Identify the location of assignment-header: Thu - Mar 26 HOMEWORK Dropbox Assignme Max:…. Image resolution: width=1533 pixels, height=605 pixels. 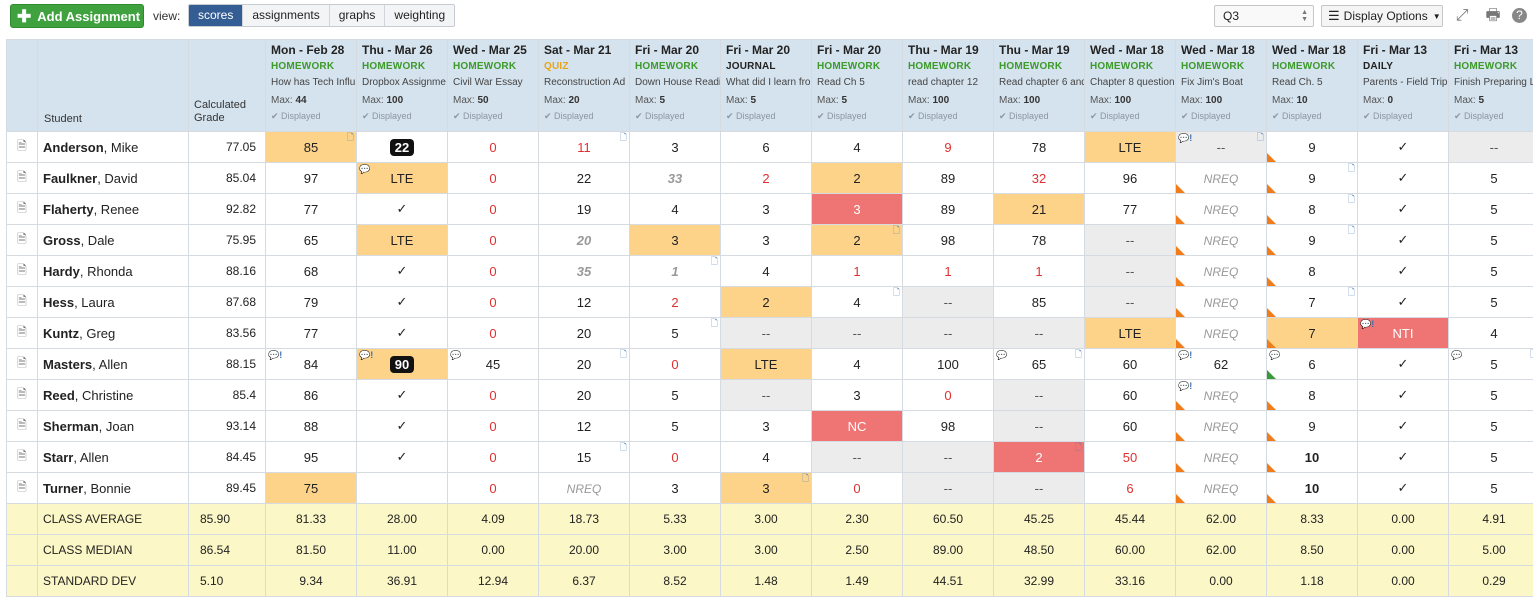
(402, 85).